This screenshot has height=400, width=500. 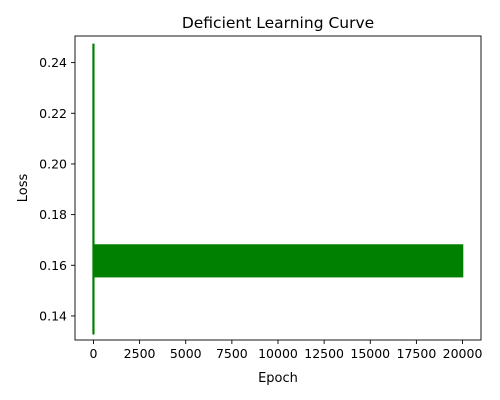 What do you see at coordinates (53, 62) in the screenshot?
I see `y-tick-label: 0.24` at bounding box center [53, 62].